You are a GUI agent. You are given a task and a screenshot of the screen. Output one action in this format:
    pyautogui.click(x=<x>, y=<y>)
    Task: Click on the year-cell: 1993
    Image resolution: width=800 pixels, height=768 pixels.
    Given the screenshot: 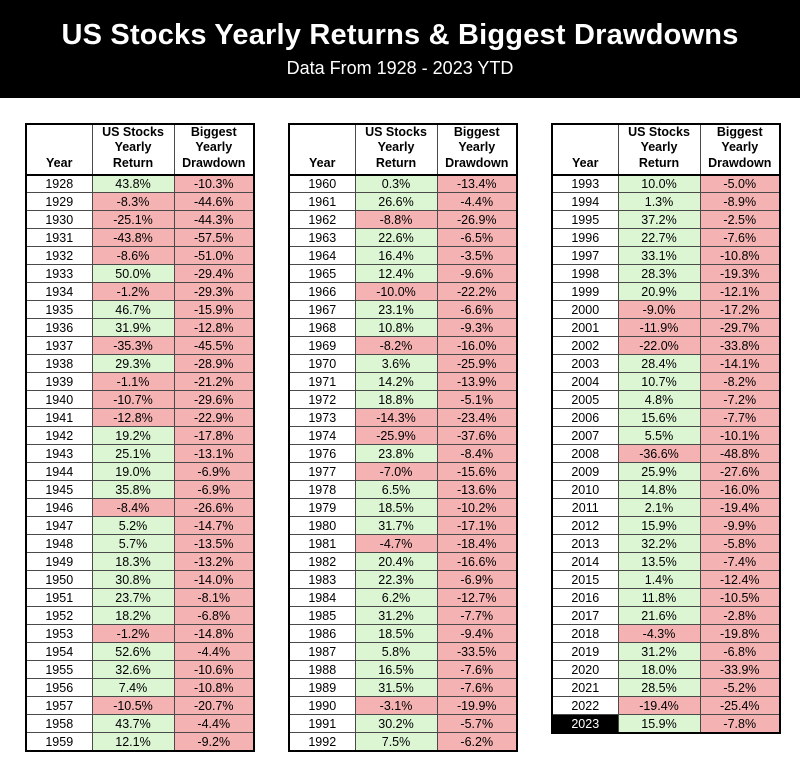 What is the action you would take?
    pyautogui.click(x=585, y=184)
    